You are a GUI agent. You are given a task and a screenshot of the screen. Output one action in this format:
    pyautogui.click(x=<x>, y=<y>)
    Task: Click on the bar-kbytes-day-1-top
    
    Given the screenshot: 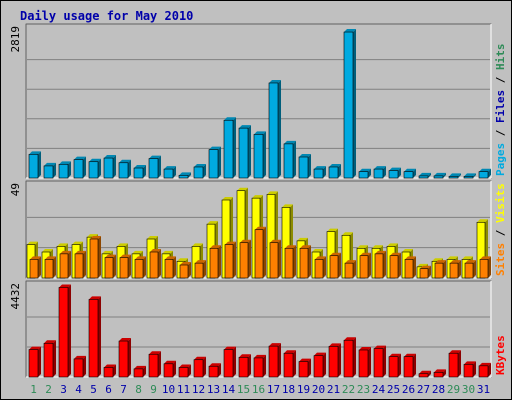 What is the action you would take?
    pyautogui.click(x=35, y=348)
    